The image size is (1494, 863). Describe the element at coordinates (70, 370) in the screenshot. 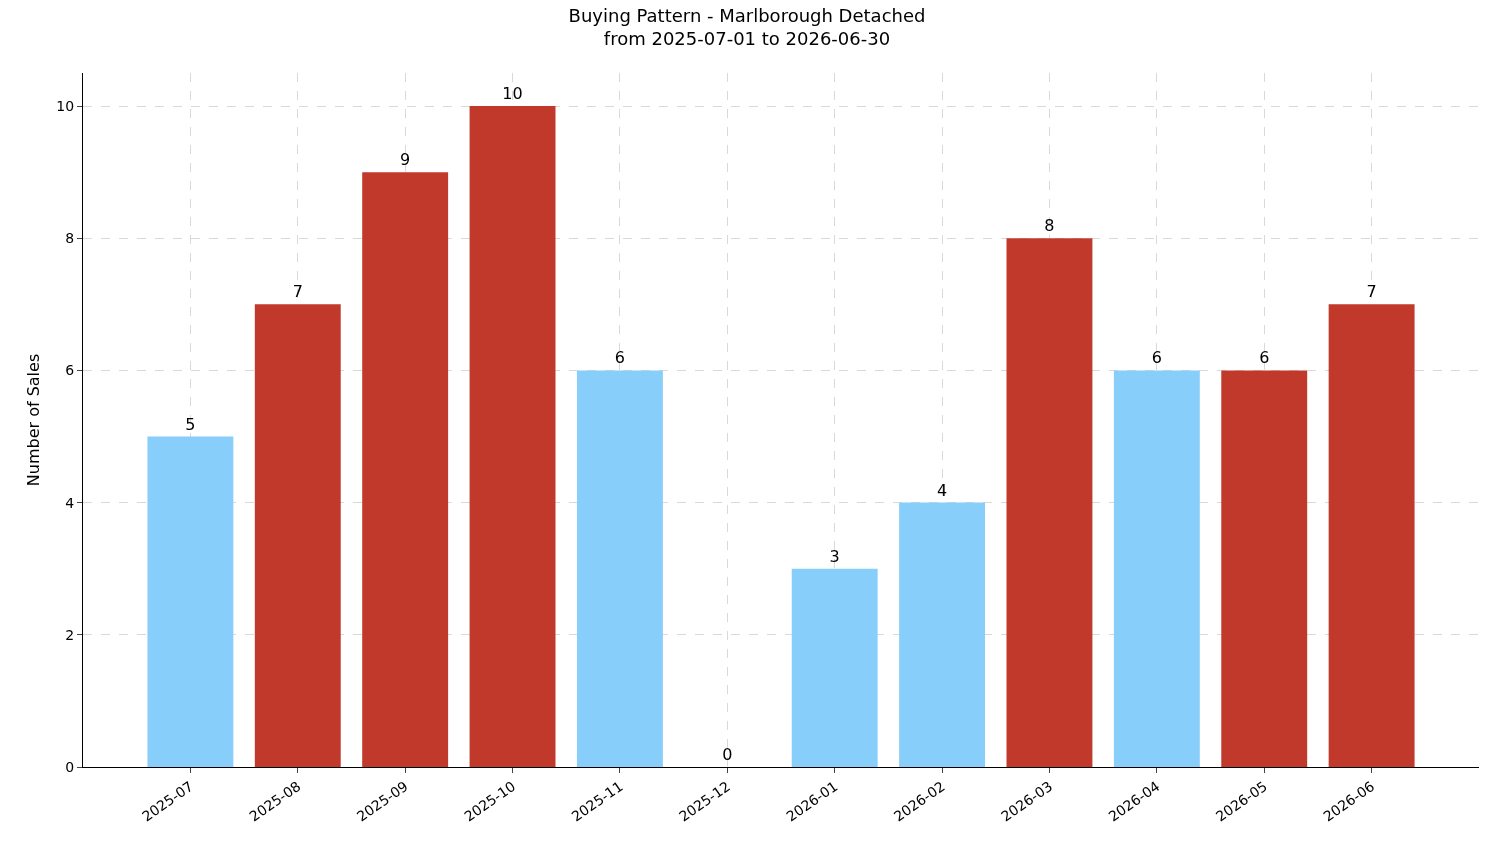

I see `y-tick-label: 6` at that location.